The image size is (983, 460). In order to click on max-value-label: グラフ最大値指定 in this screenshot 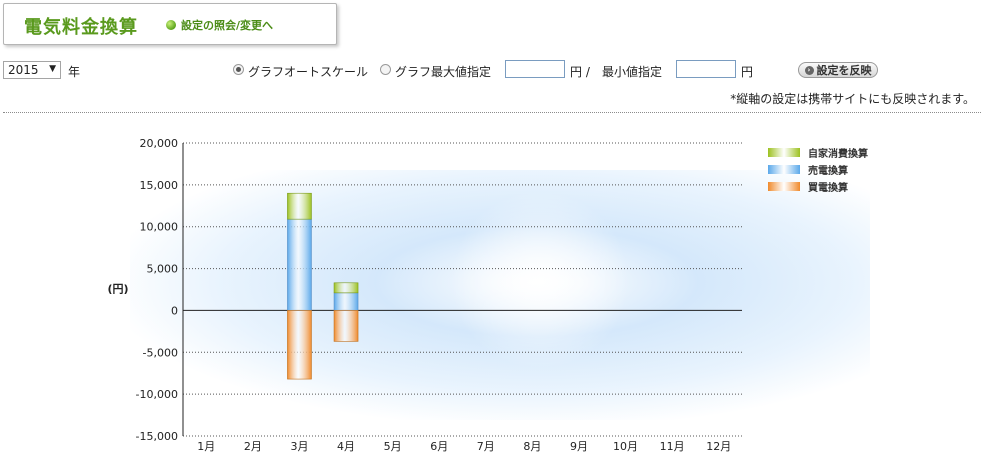, I will do `click(443, 72)`.